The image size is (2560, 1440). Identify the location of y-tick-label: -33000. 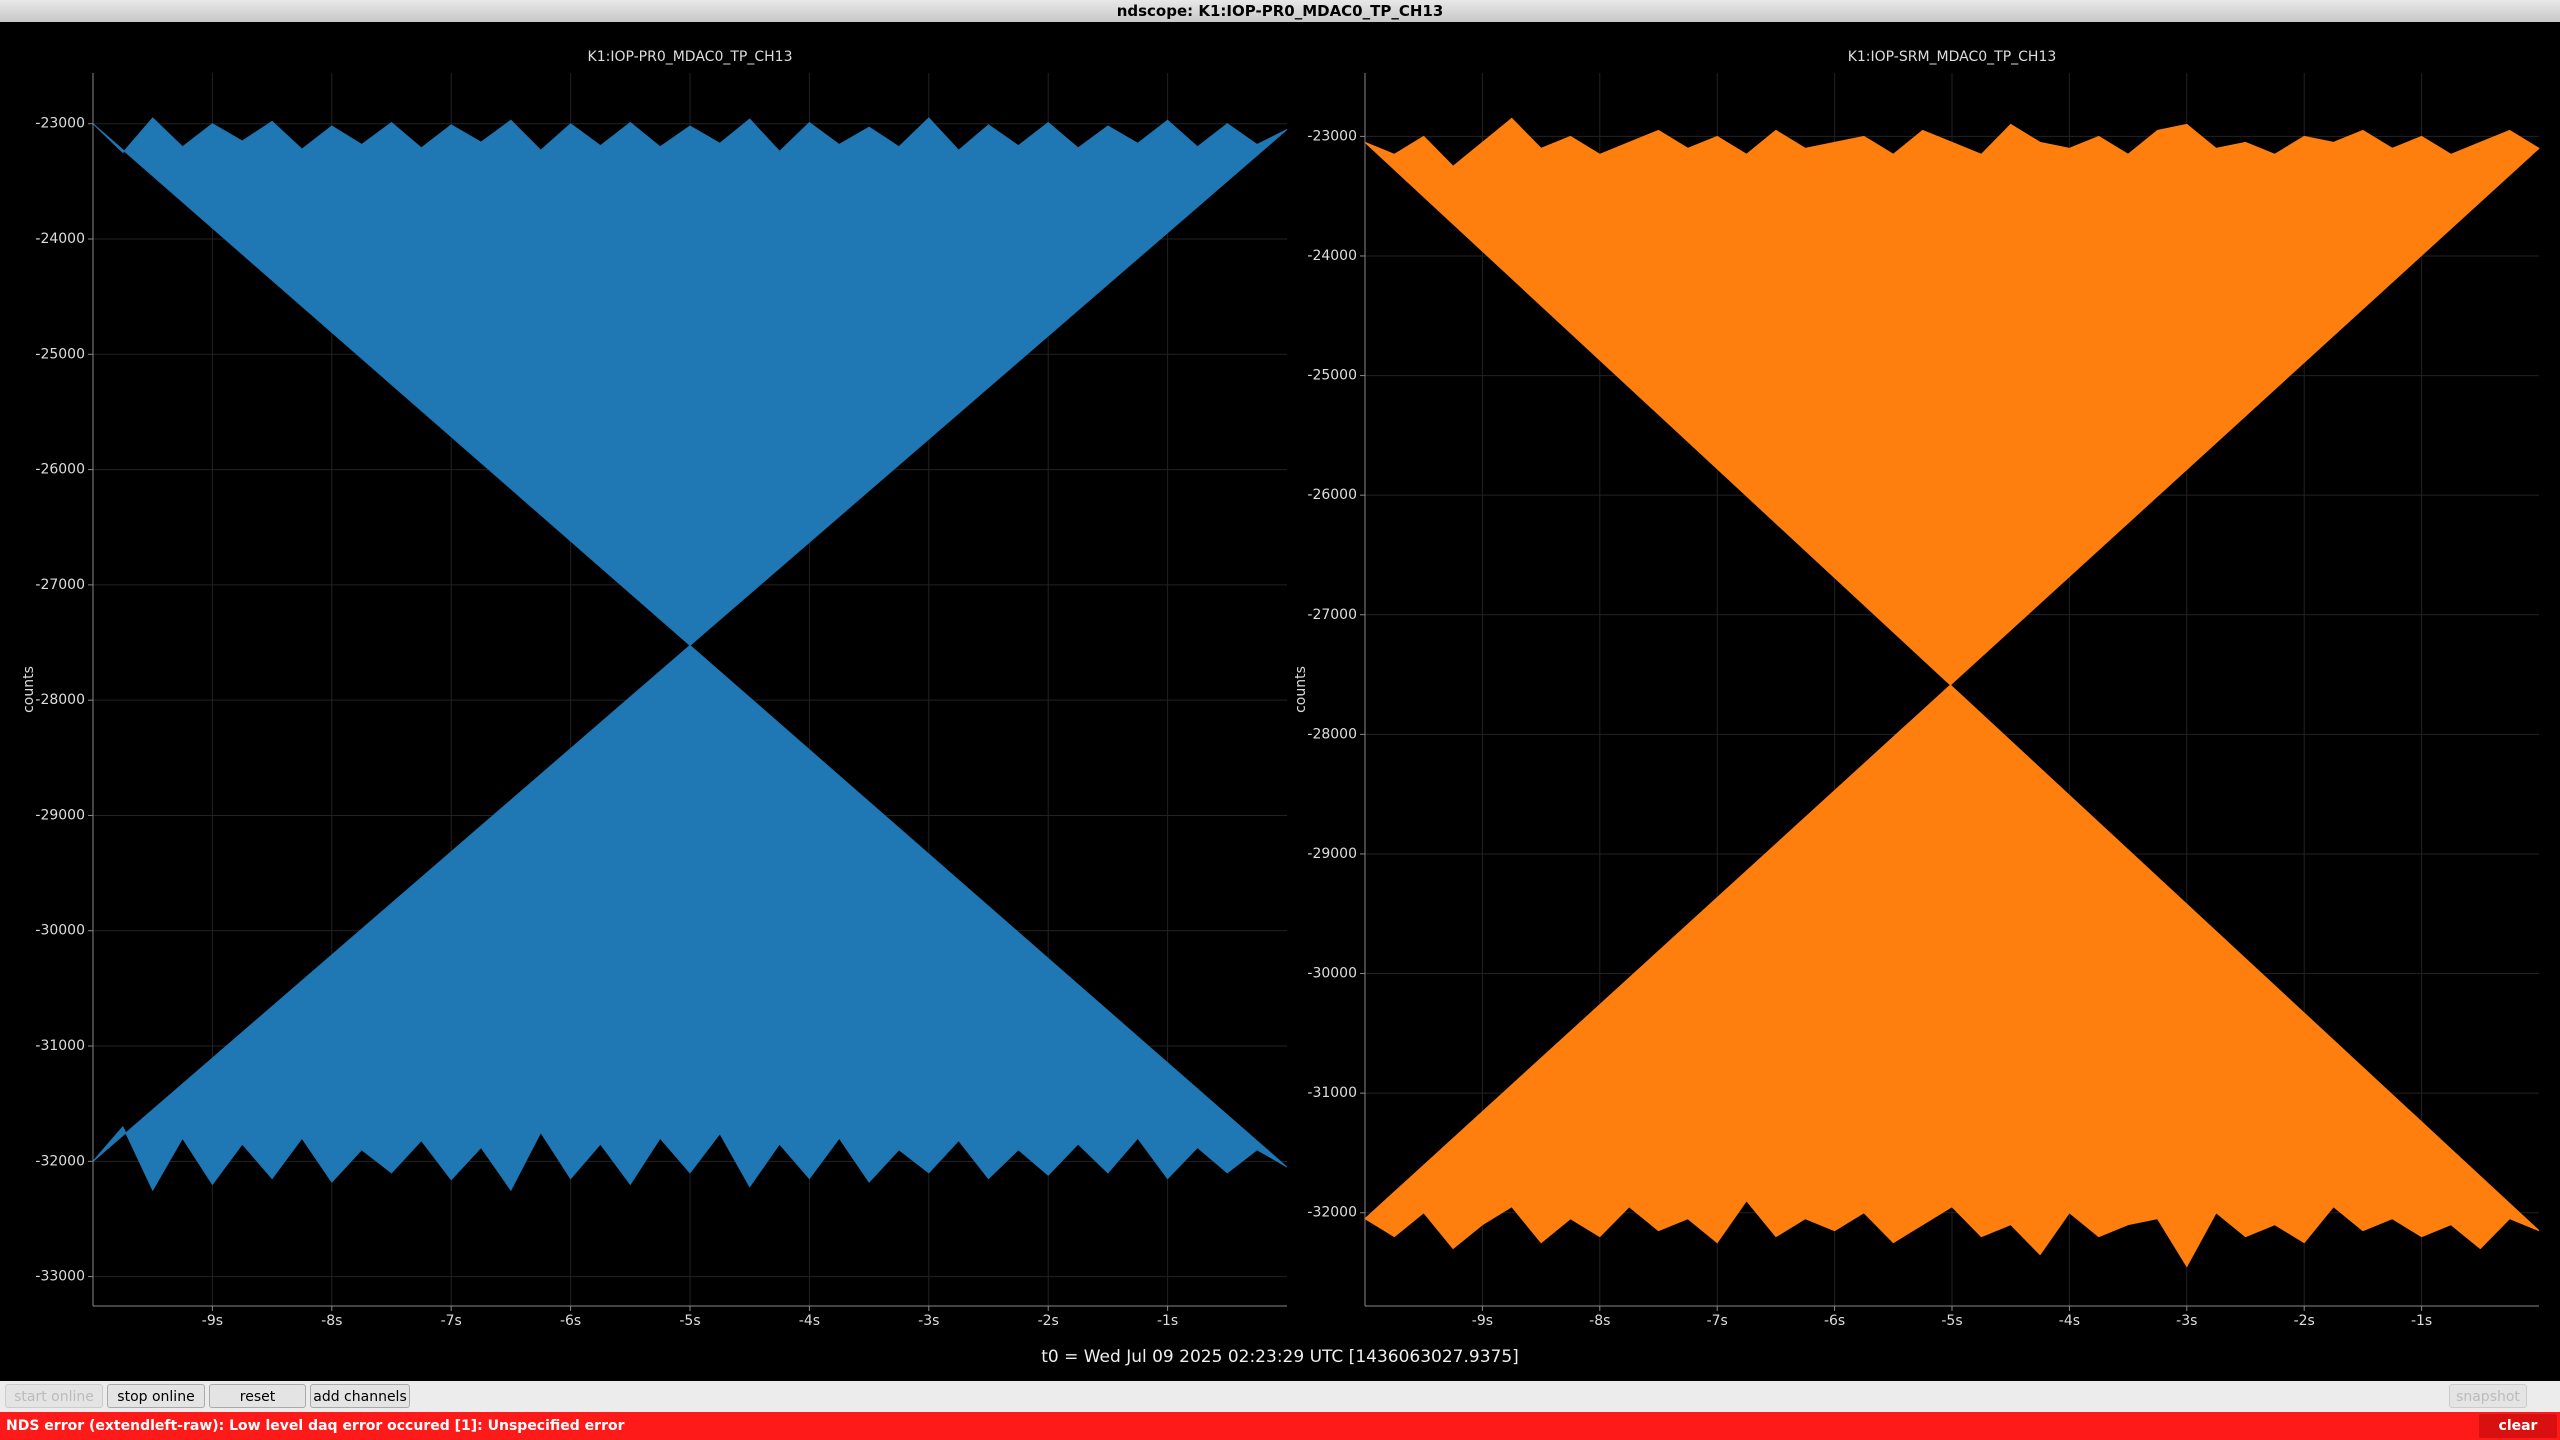
(60, 1277).